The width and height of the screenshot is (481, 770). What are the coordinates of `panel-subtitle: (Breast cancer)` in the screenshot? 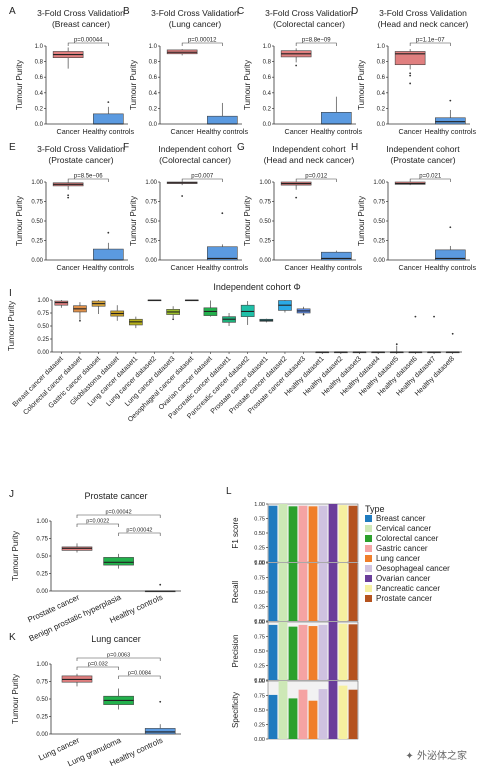 It's located at (81, 24).